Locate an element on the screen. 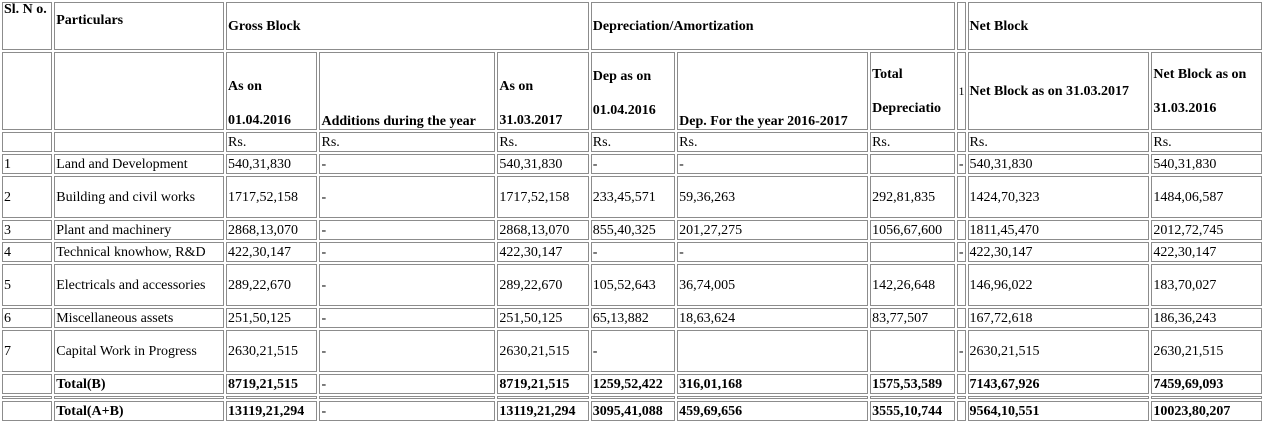 The width and height of the screenshot is (1264, 423). total-additions: - is located at coordinates (407, 411).